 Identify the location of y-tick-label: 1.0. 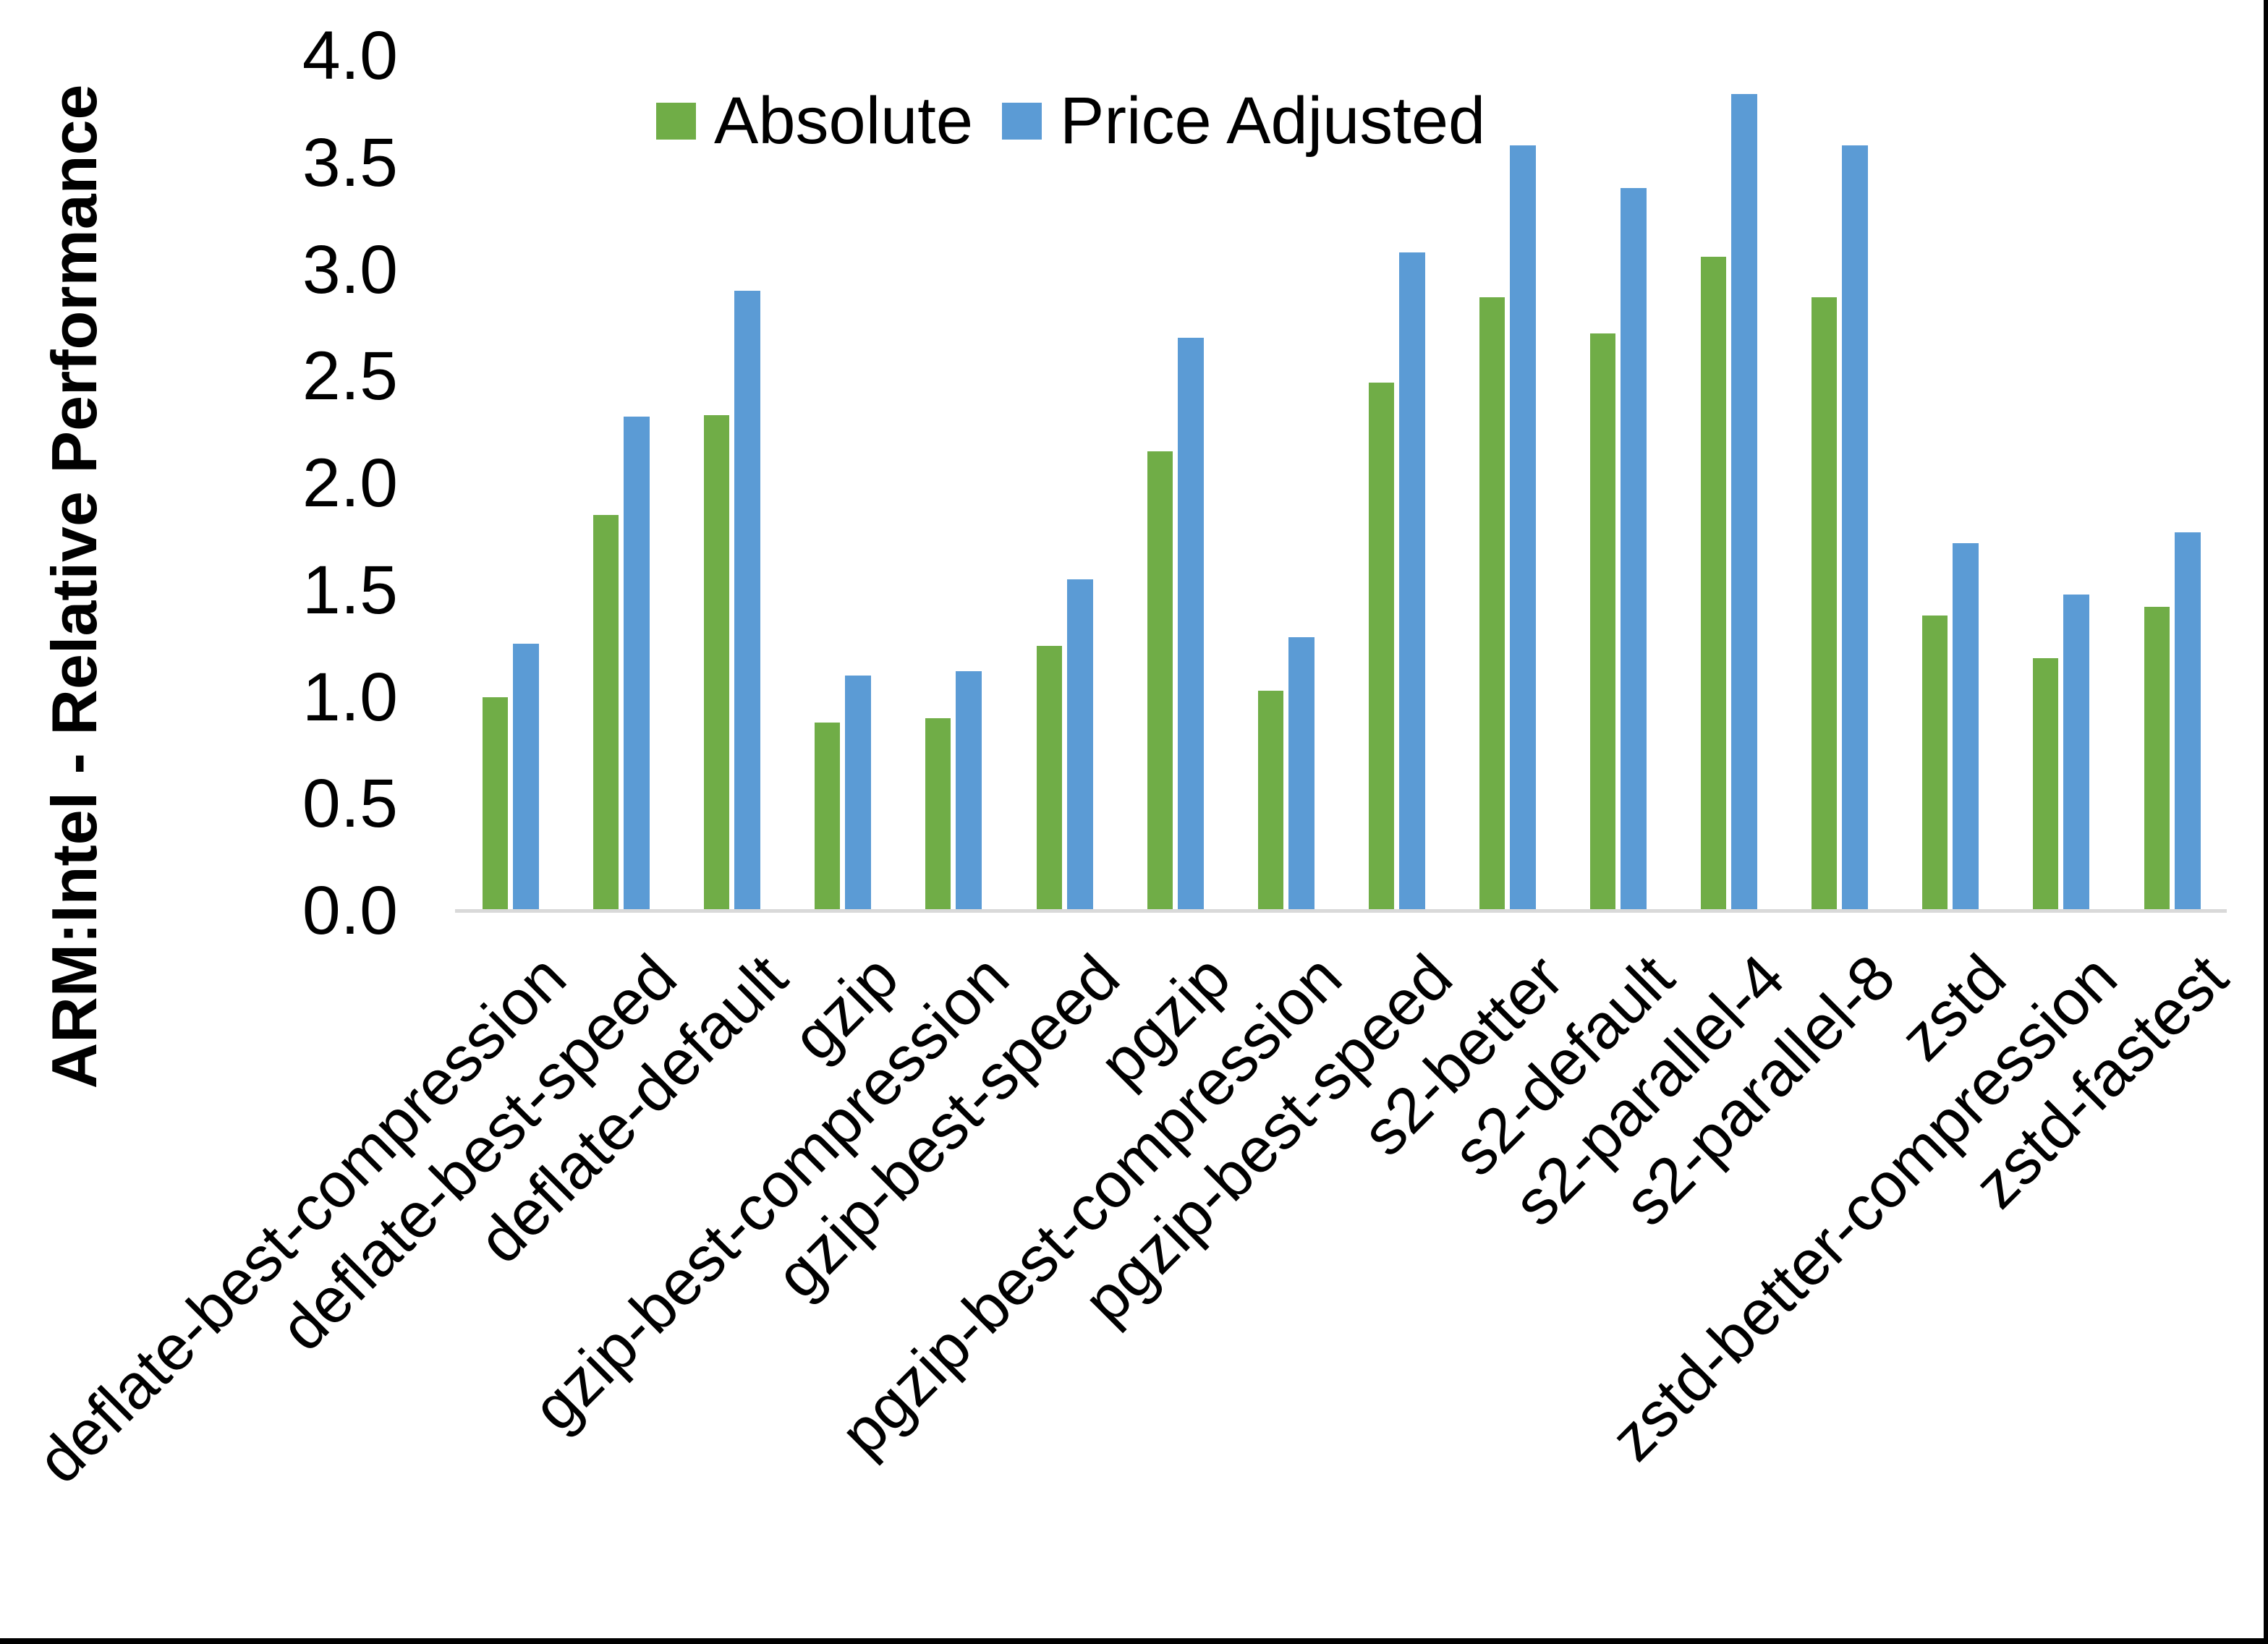
(350, 697).